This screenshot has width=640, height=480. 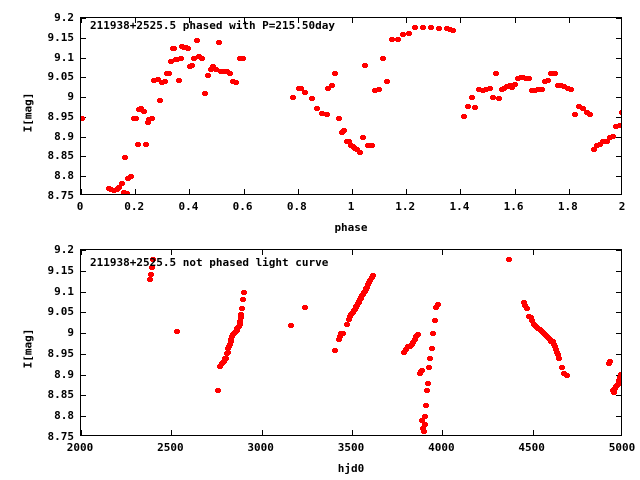 What do you see at coordinates (213, 25) in the screenshot?
I see `top-plot-title: 211938+2525.5 phased with P=215.50day` at bounding box center [213, 25].